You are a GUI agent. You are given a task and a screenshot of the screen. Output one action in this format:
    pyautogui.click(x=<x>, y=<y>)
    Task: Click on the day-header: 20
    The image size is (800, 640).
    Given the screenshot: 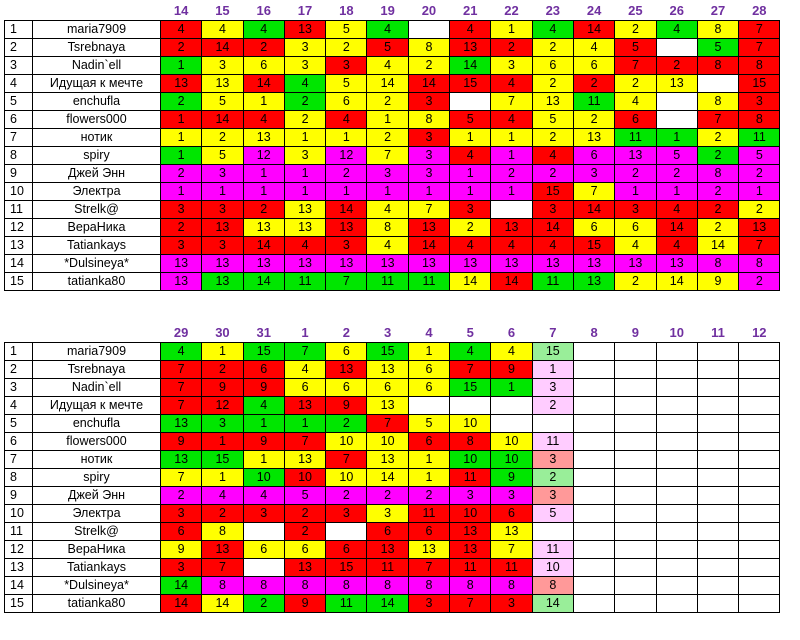 What is the action you would take?
    pyautogui.click(x=429, y=10)
    